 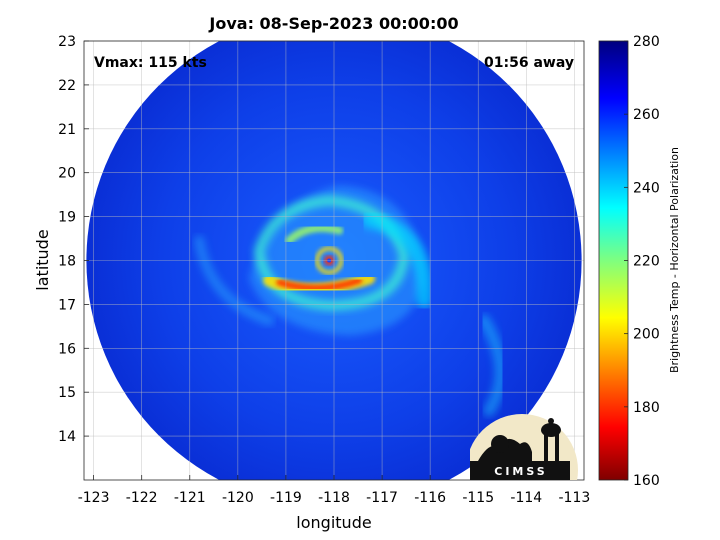 What do you see at coordinates (190, 498) in the screenshot?
I see `x-tick-label: -121` at bounding box center [190, 498].